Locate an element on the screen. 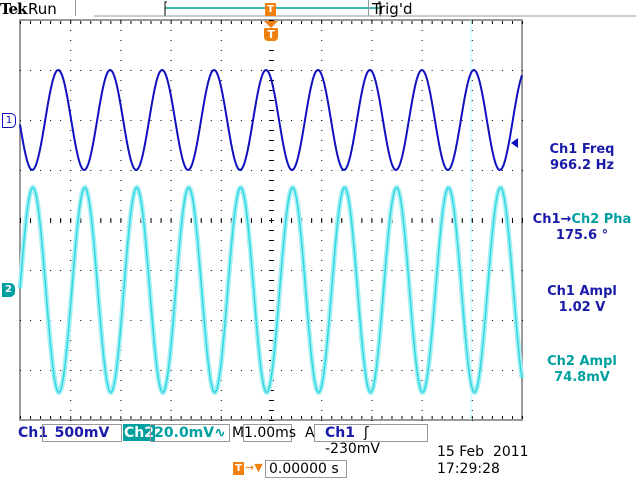 Image resolution: width=640 pixels, height=480 pixels. trigger-position-marker: T is located at coordinates (271, 34).